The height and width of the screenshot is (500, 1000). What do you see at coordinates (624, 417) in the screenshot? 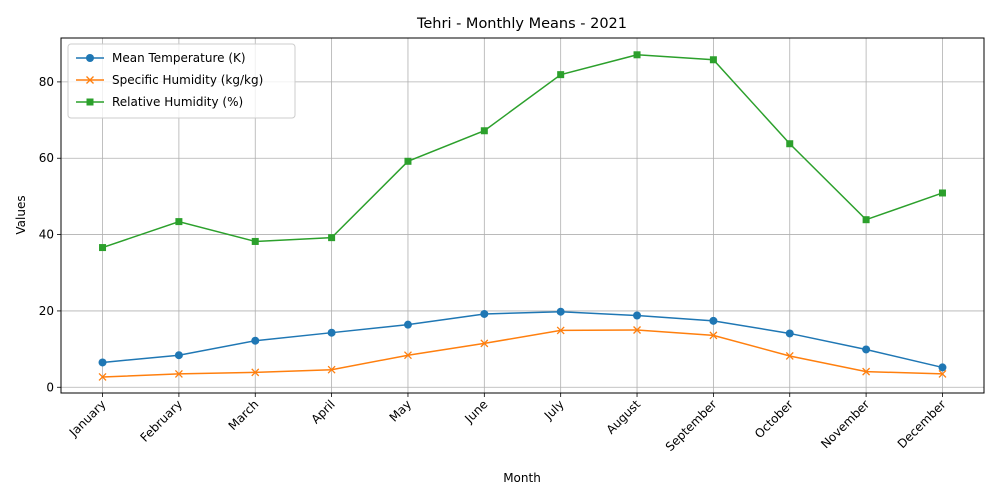
I see `x-tick-label: August` at bounding box center [624, 417].